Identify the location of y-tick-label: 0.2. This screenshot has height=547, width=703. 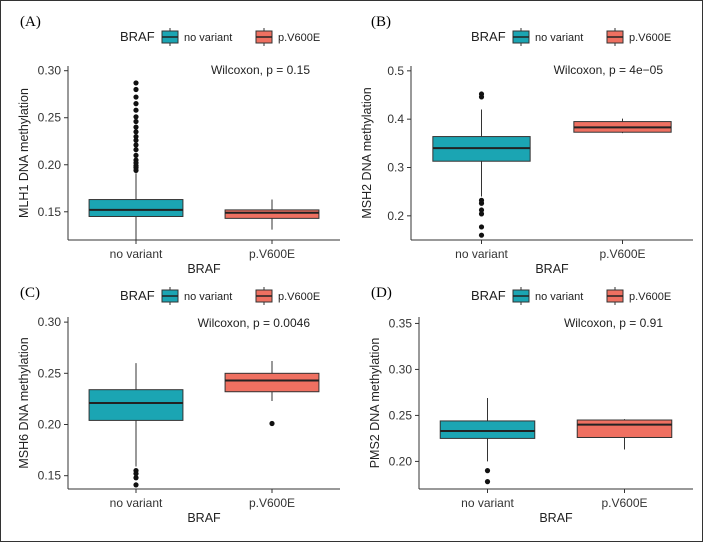
(395, 216).